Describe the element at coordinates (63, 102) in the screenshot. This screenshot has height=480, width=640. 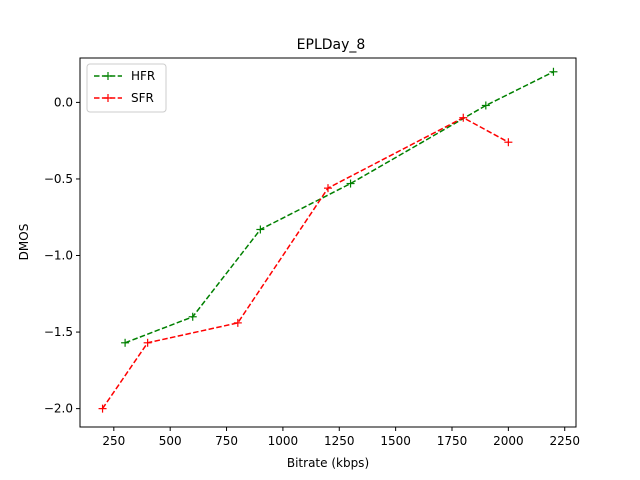
I see `y-tick-label: 0.0` at that location.